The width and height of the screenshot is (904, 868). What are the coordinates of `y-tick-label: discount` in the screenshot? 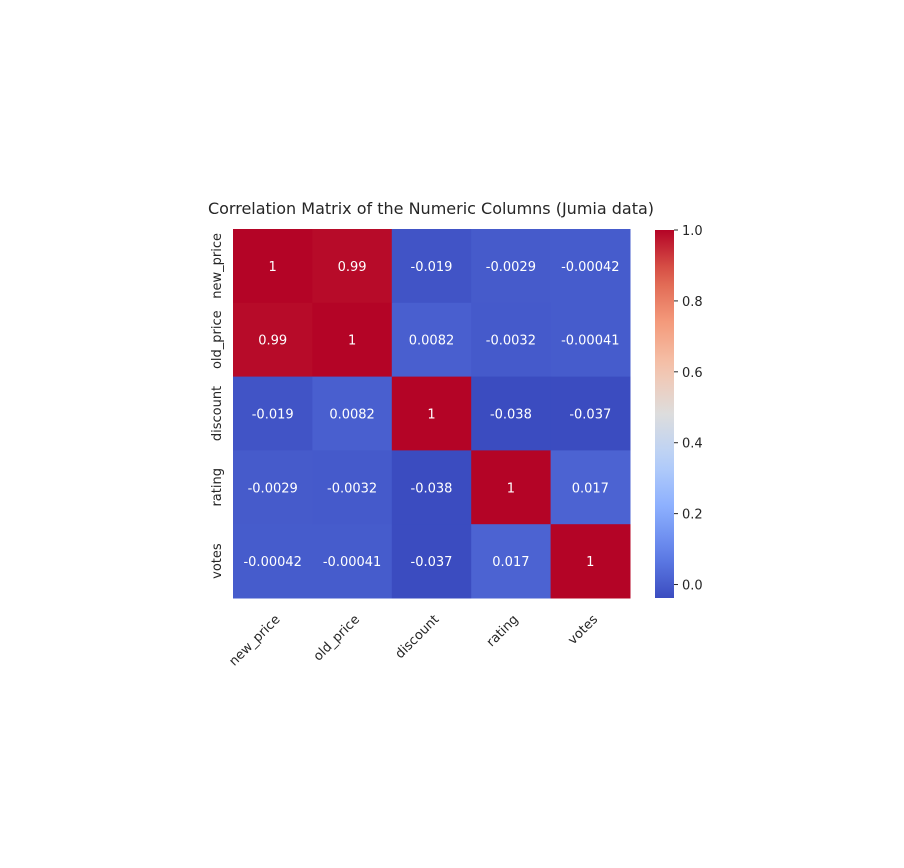 It's located at (217, 413).